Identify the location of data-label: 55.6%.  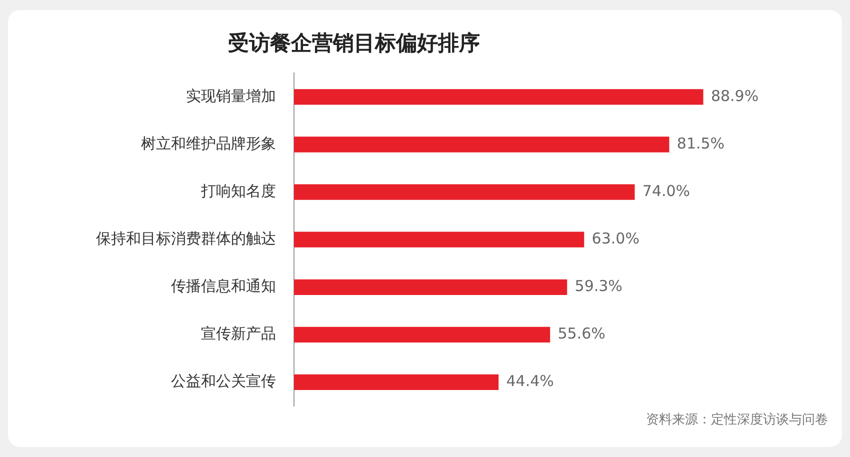
(582, 333).